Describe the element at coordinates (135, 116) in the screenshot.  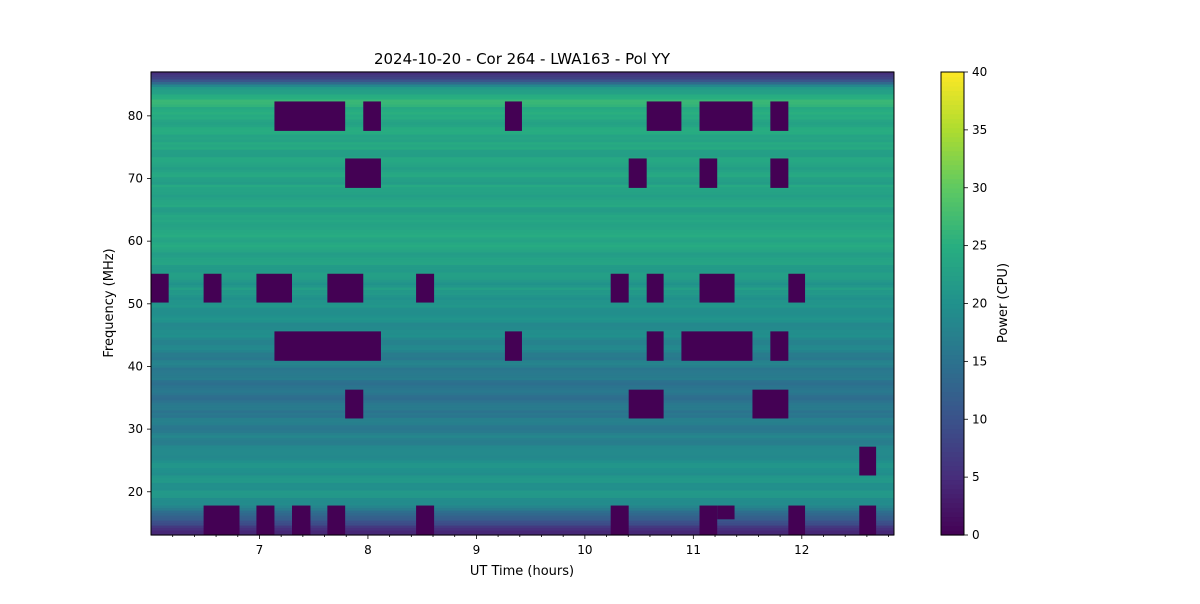
I see `y-tick-label: 80` at that location.